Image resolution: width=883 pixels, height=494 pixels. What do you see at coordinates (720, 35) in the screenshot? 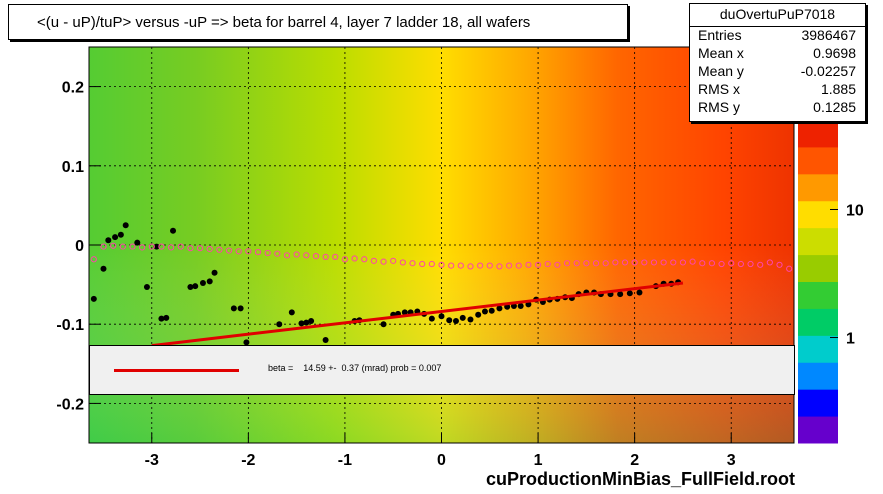
I see `stats-label: Entries` at bounding box center [720, 35].